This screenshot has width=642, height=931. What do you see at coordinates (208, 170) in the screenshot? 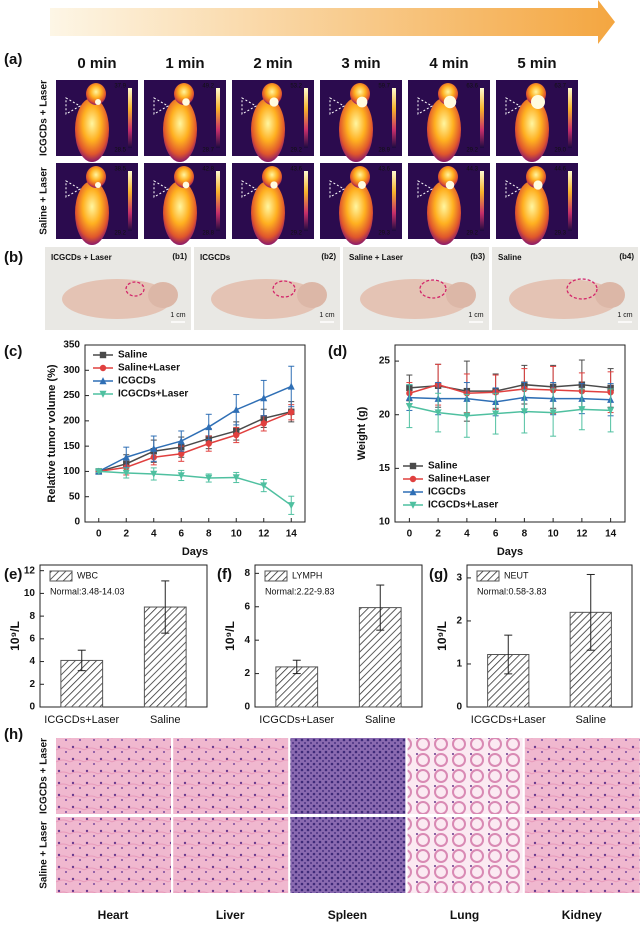
I see `scale-max: 42.8` at bounding box center [208, 170].